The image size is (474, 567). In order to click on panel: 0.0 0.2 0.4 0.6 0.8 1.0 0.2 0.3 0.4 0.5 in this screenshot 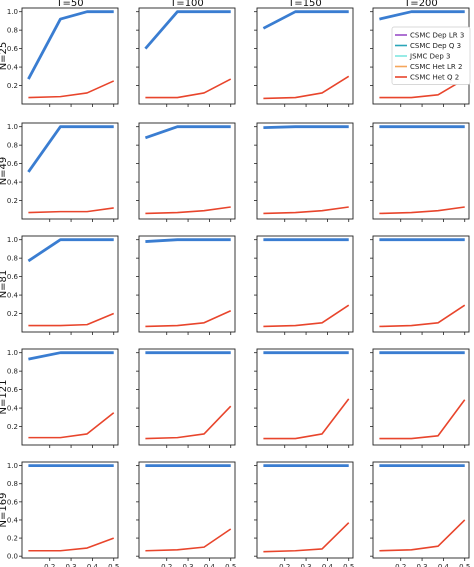, I will do `click(63, 514)`.